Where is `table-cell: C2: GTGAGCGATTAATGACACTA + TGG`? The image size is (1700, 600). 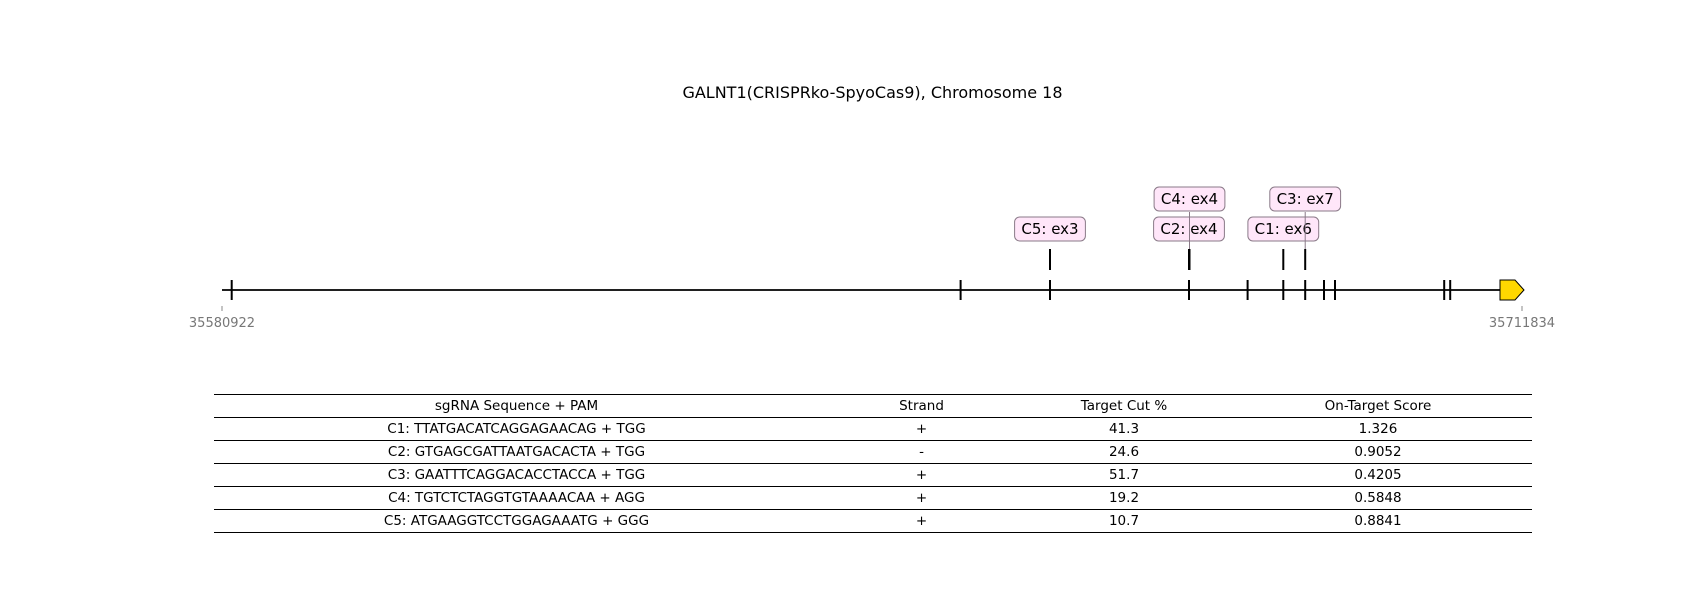 table-cell: C2: GTGAGCGATTAATGACACTA + TGG is located at coordinates (516, 452).